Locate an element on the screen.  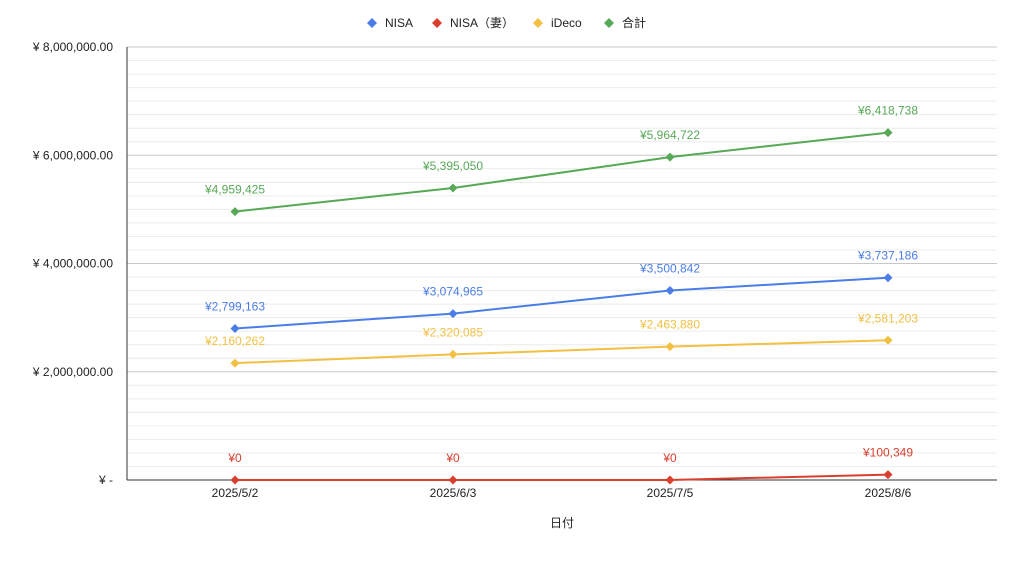
data-label: ¥2,320,085 is located at coordinates (452, 332).